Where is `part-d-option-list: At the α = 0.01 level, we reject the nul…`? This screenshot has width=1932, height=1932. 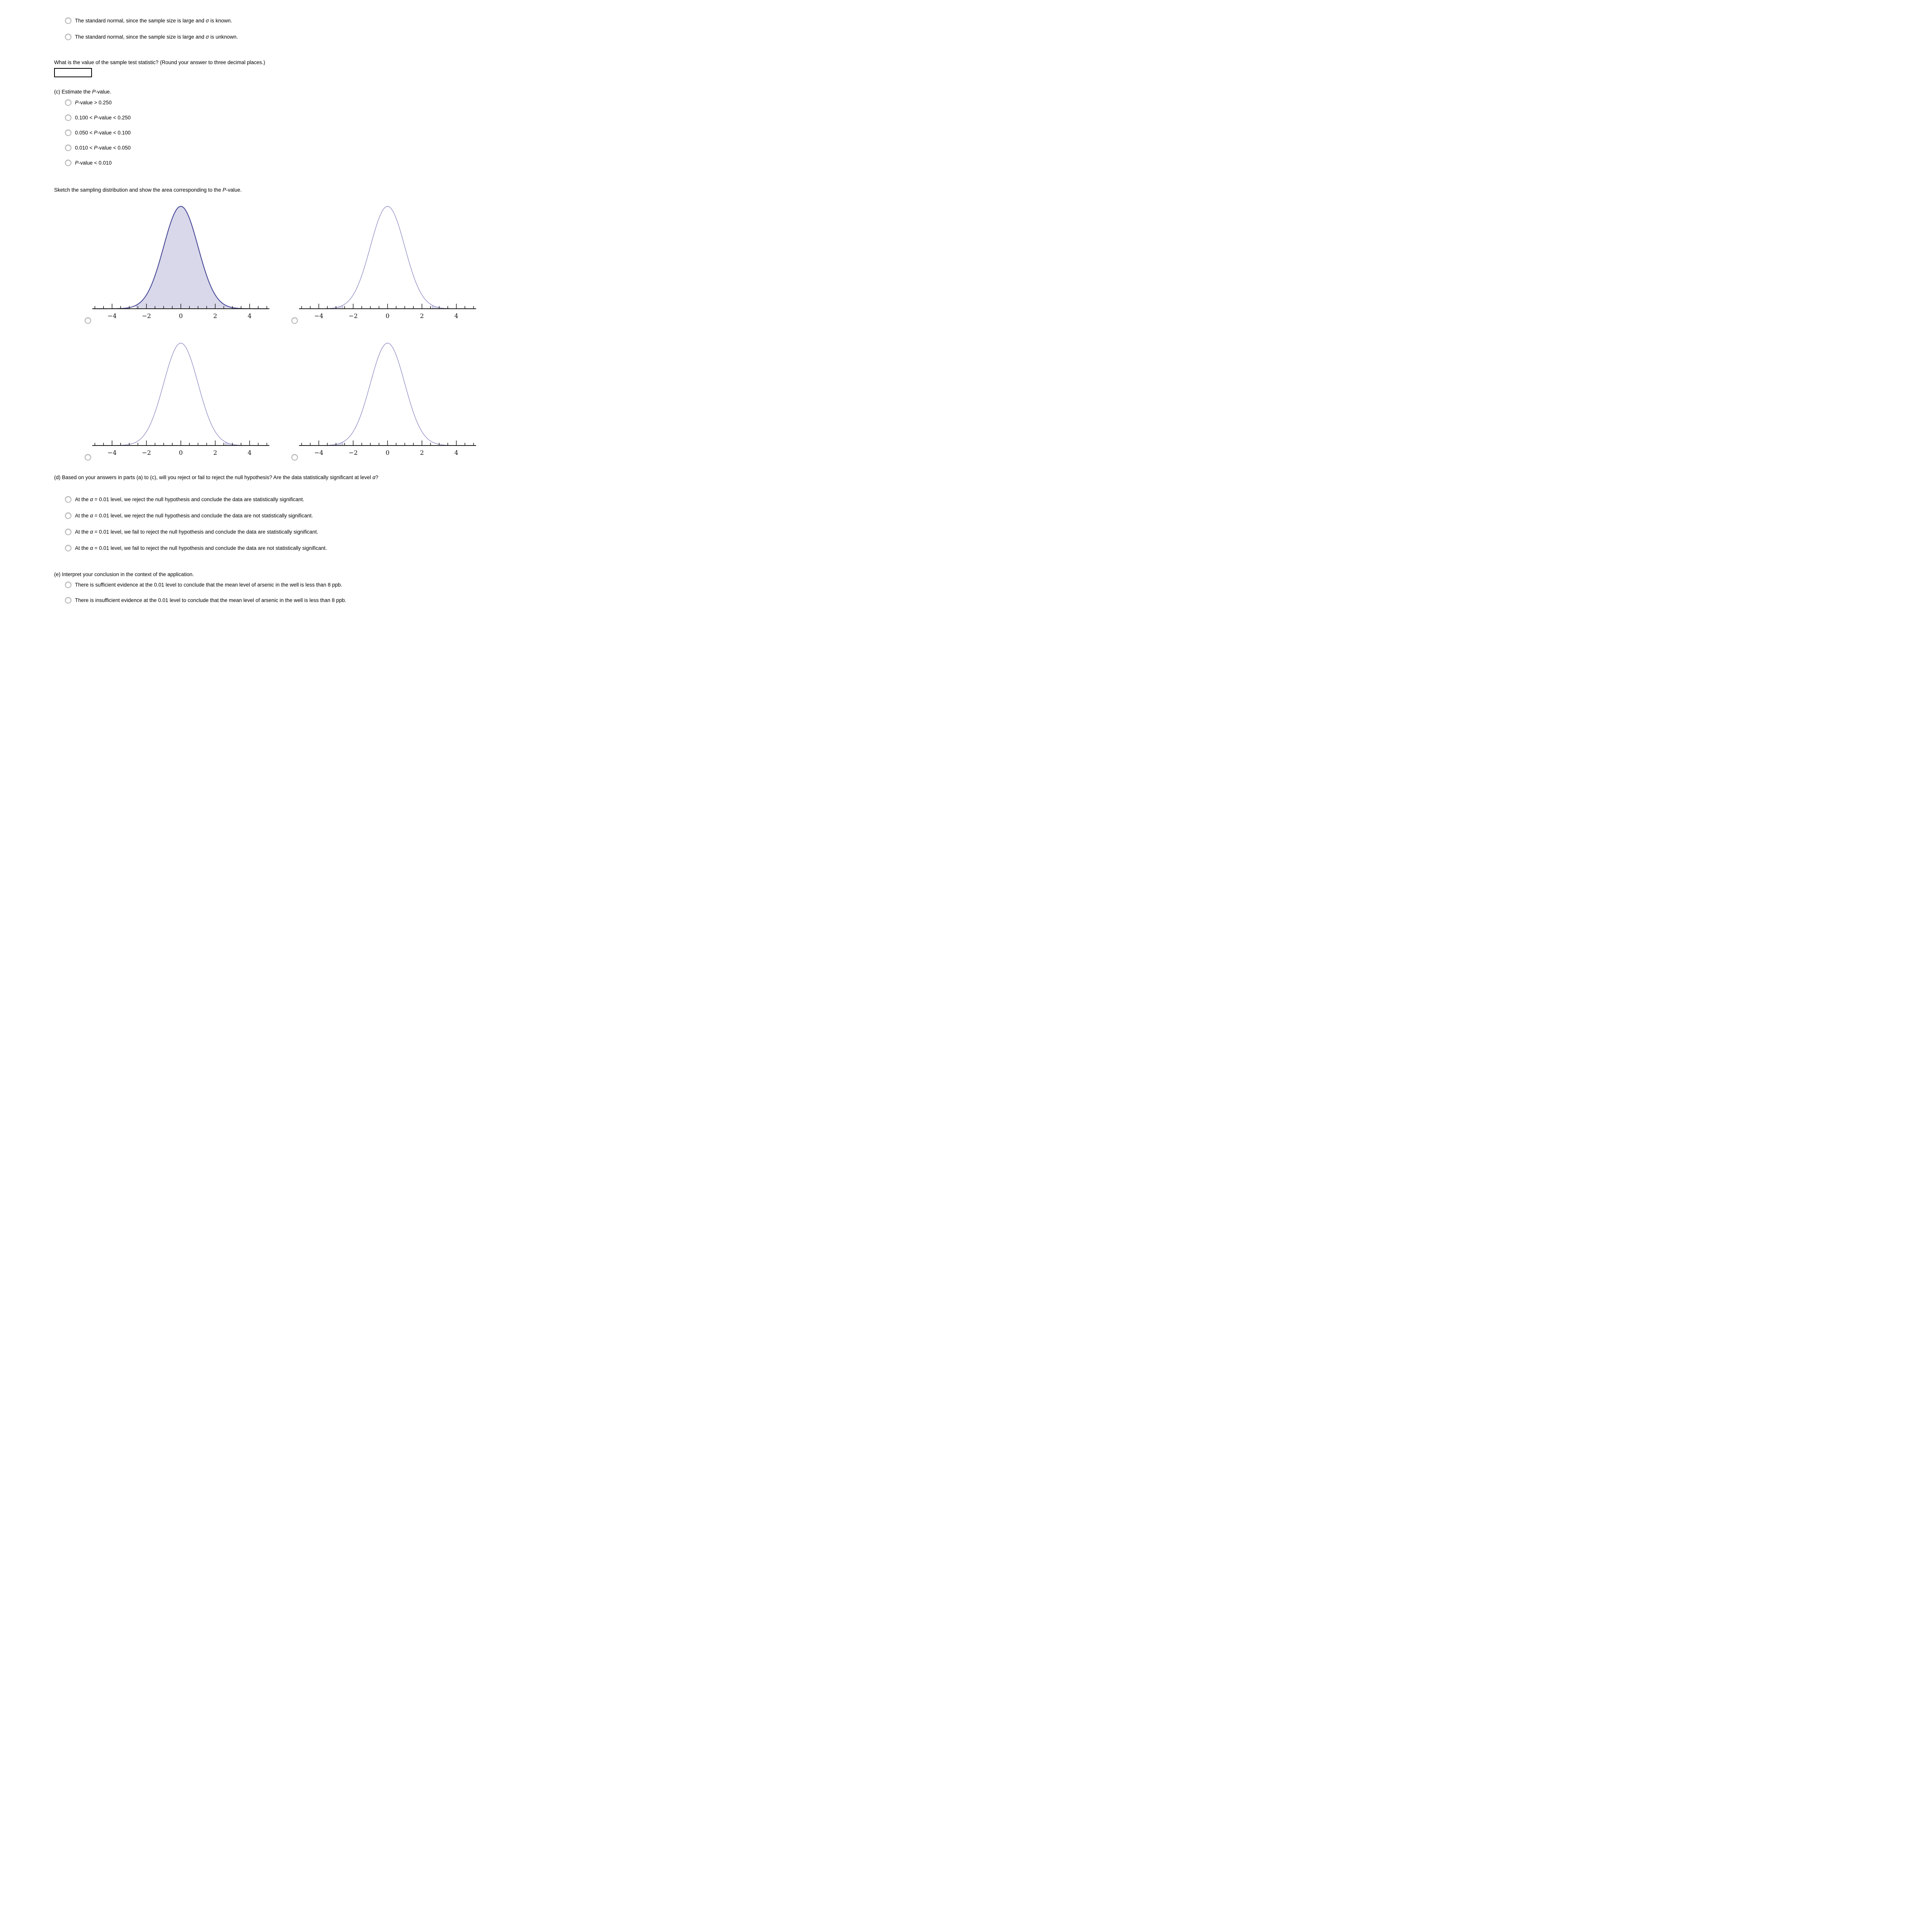
part-d-option-list: At the α = 0.01 level, we reject the nul… is located at coordinates (196, 528).